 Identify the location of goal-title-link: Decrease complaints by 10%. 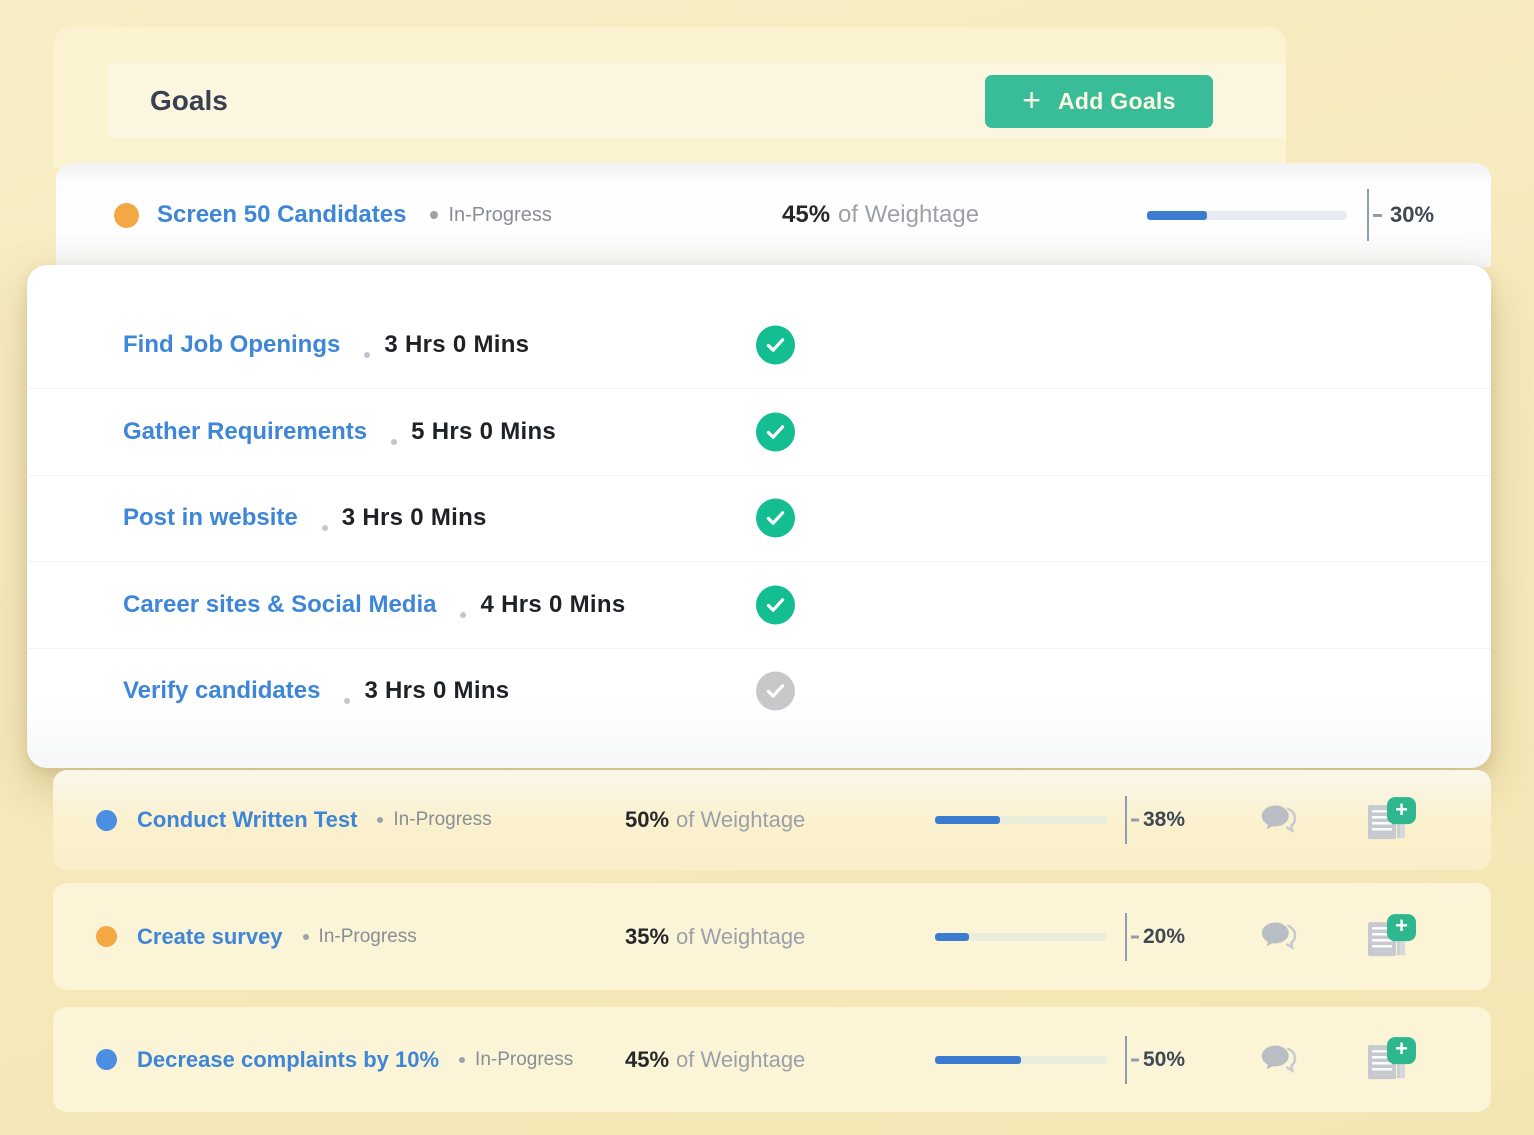
(288, 1059).